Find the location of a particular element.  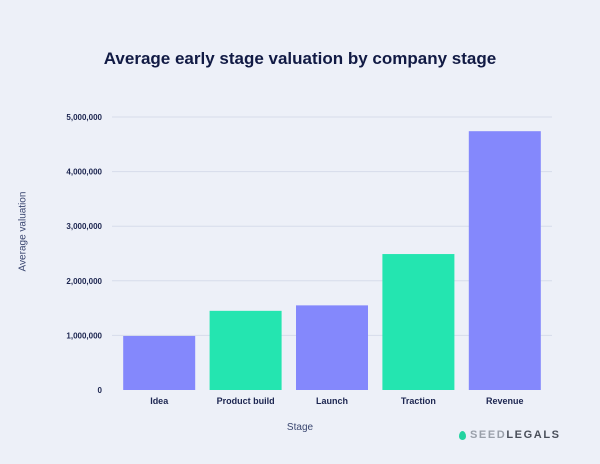

y-tick-label: 5,000,000 is located at coordinates (84, 117).